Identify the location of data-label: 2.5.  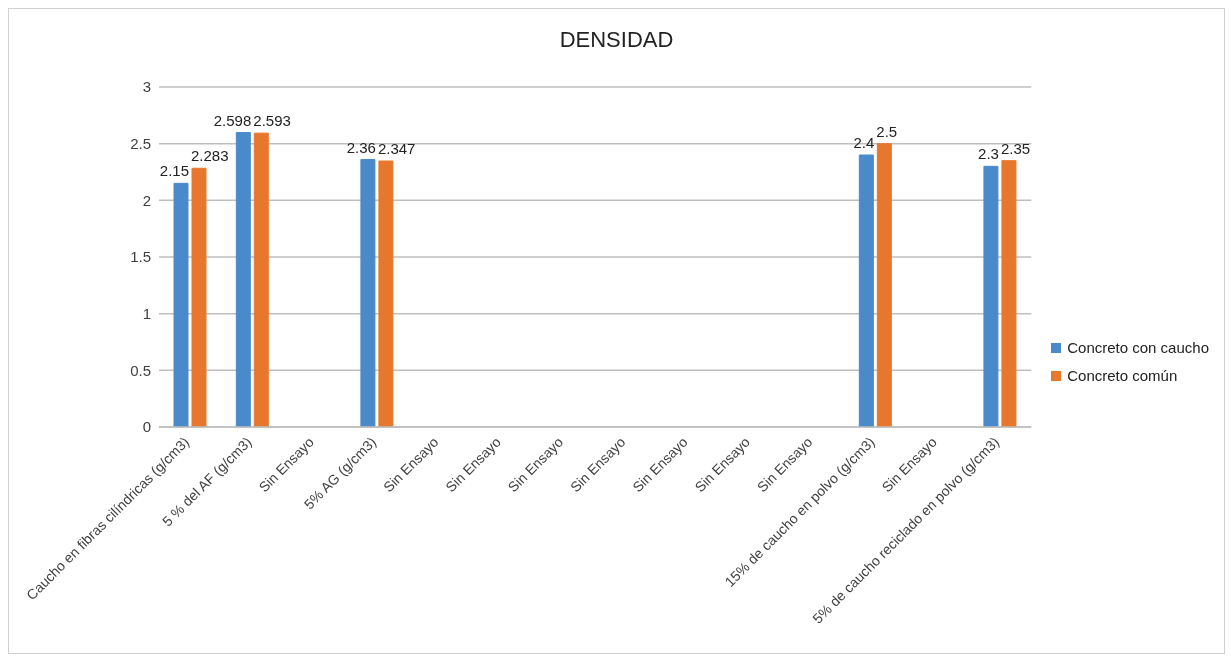
(887, 131).